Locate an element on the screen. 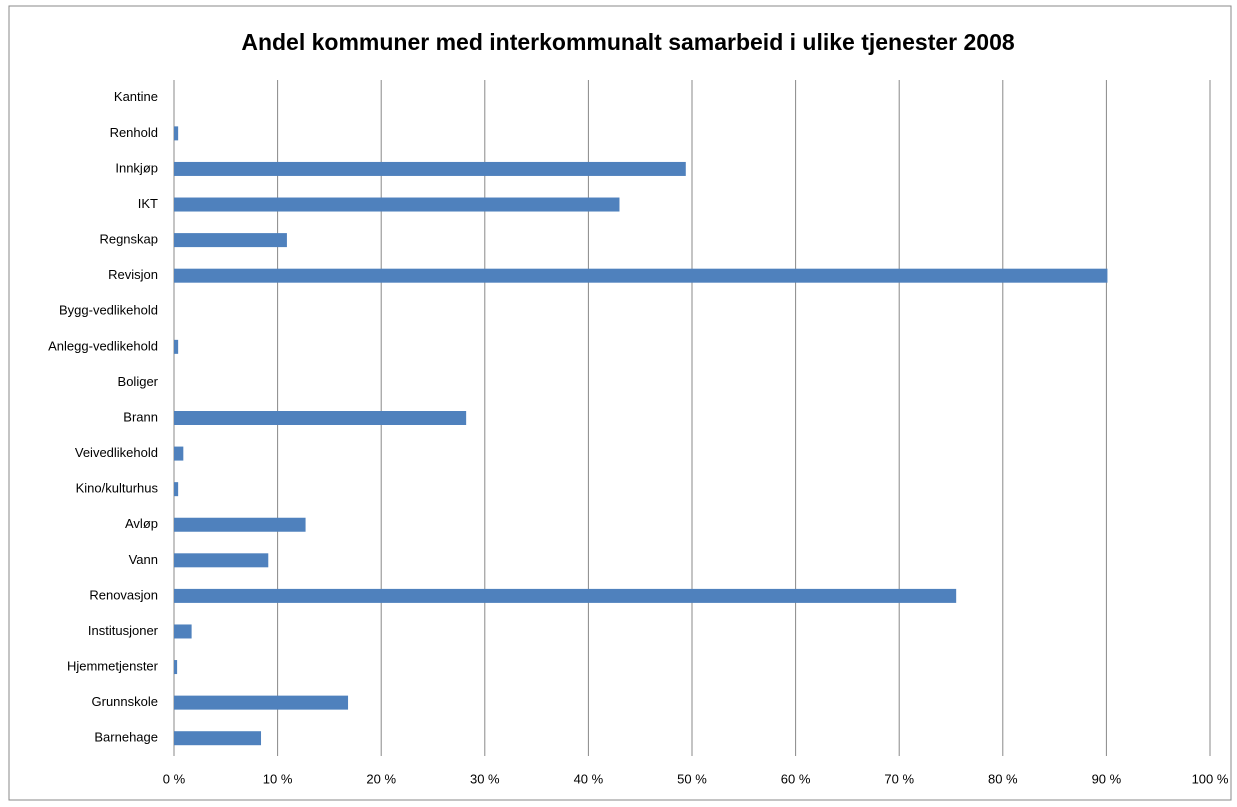 The width and height of the screenshot is (1237, 807). y-tick-label: Renhold is located at coordinates (134, 132).